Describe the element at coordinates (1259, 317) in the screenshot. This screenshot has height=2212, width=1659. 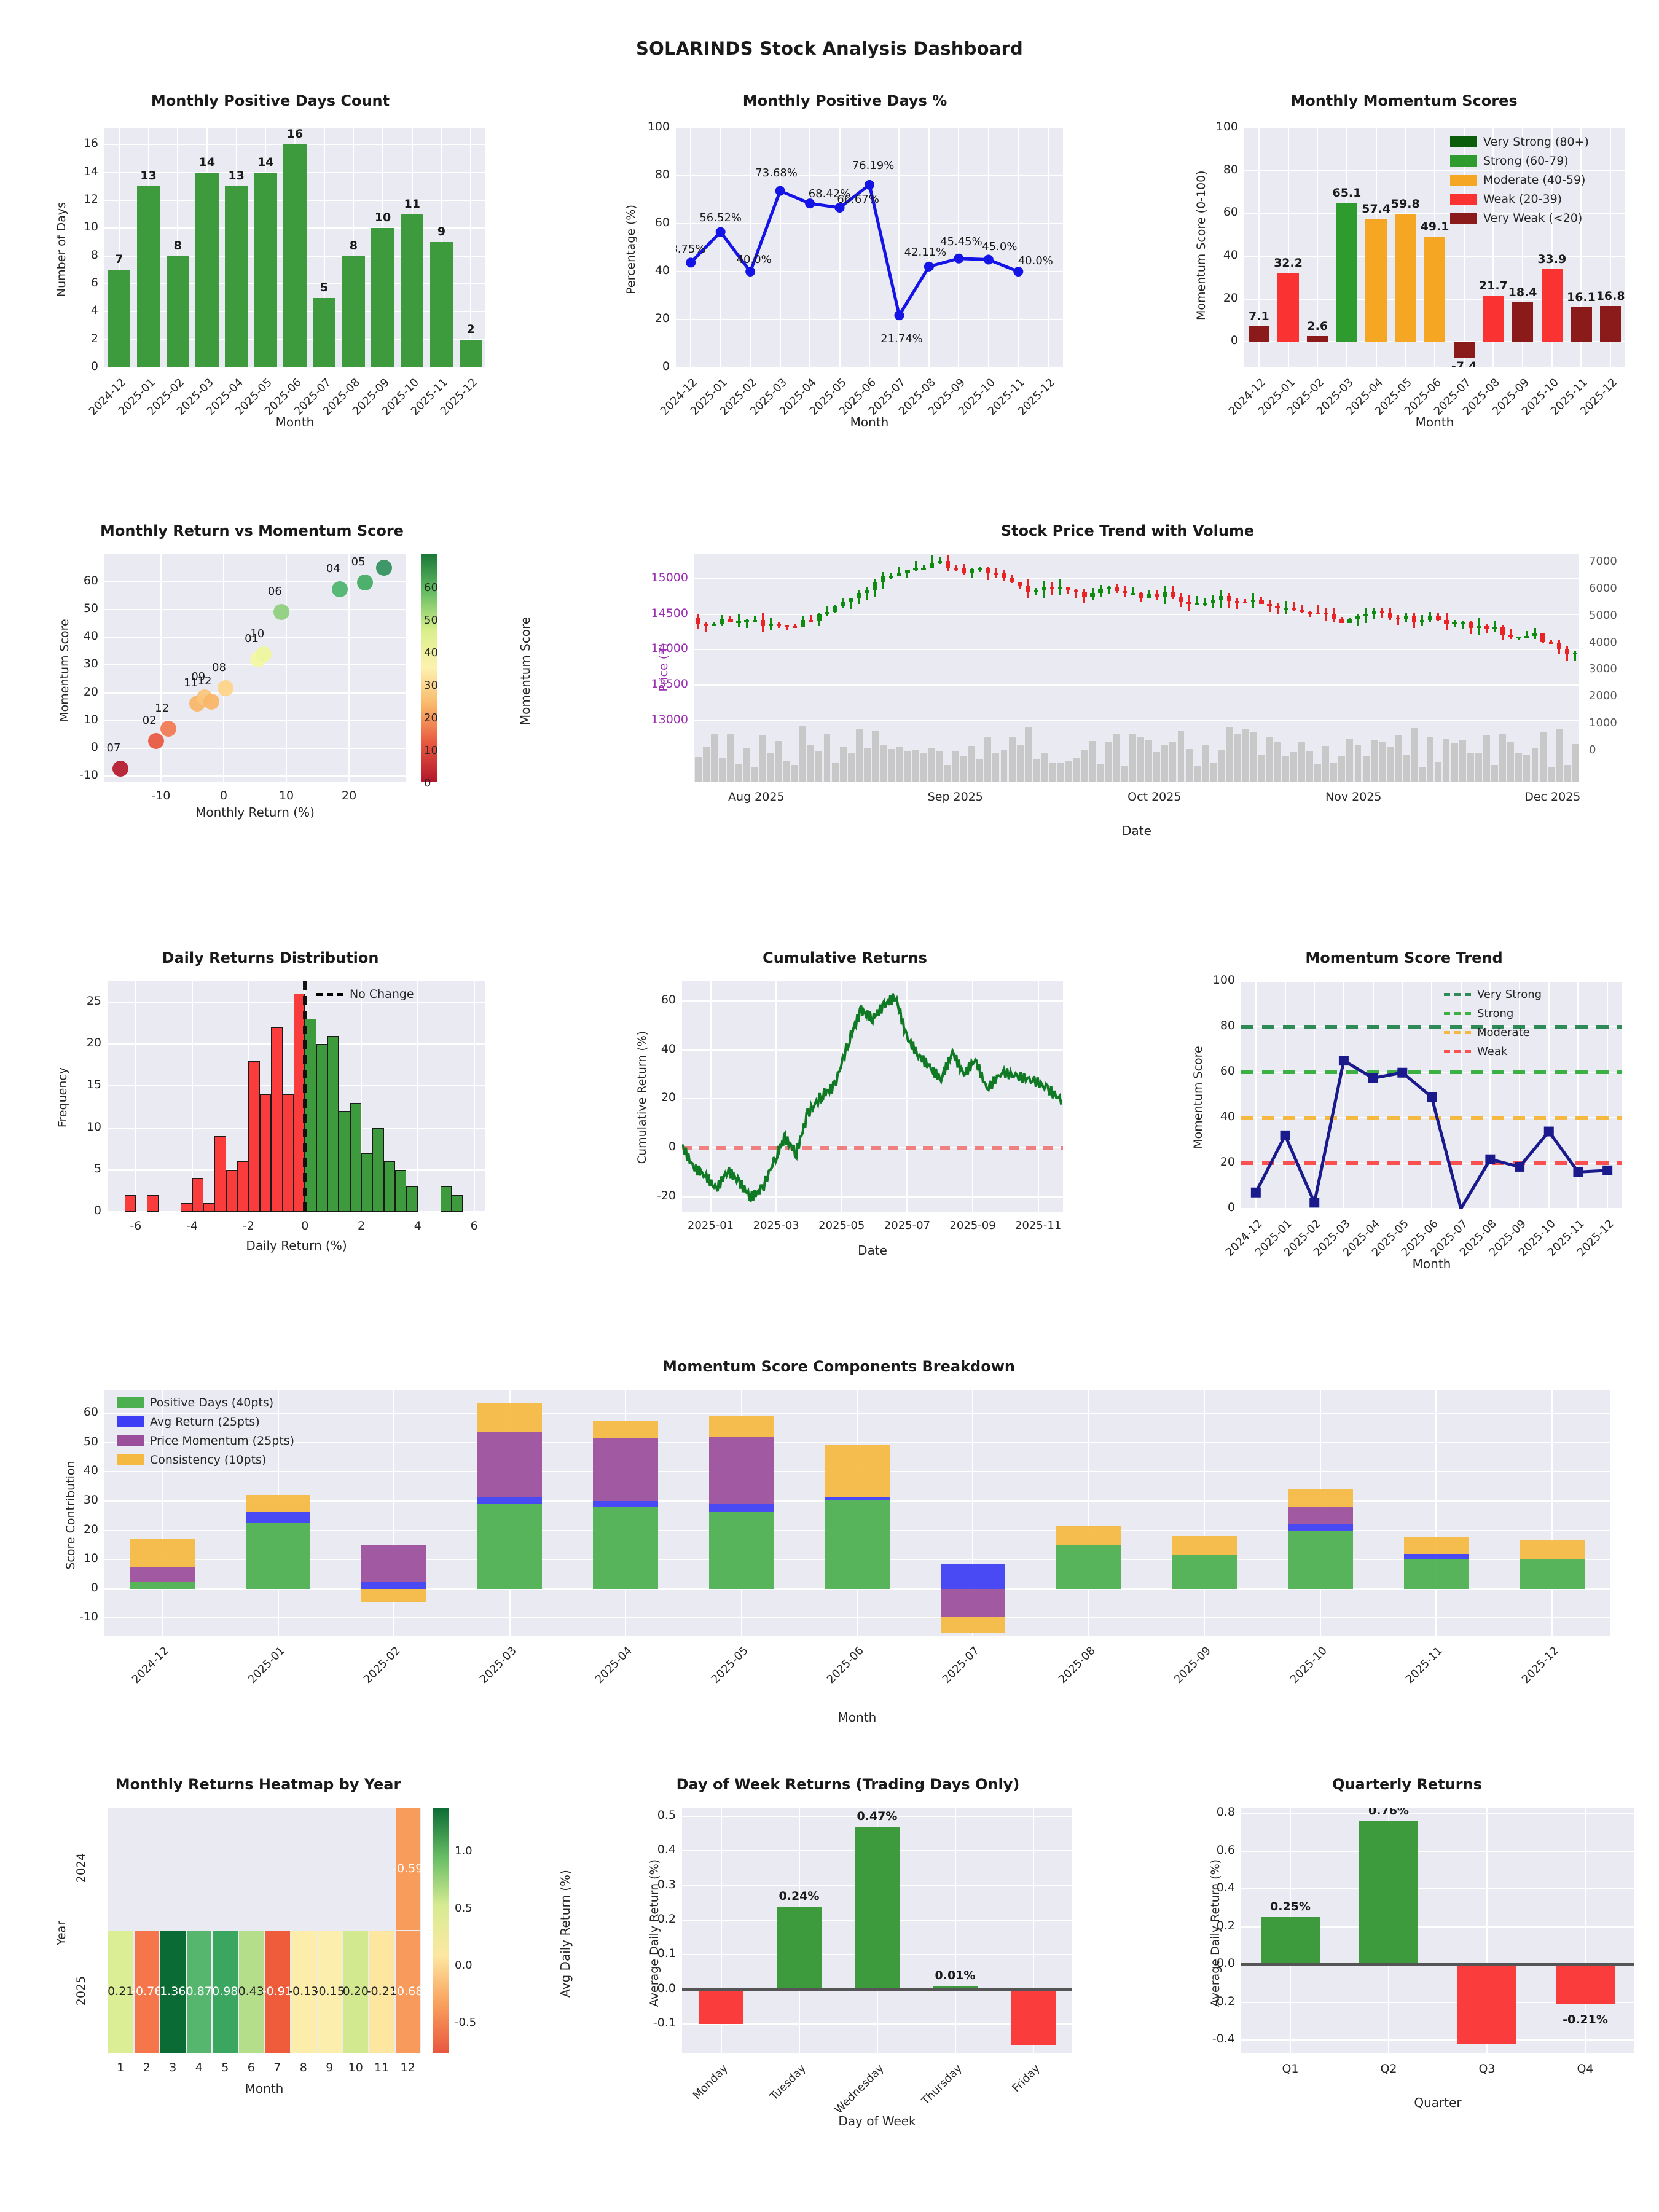
I see `bar-value-label: 7.1` at that location.